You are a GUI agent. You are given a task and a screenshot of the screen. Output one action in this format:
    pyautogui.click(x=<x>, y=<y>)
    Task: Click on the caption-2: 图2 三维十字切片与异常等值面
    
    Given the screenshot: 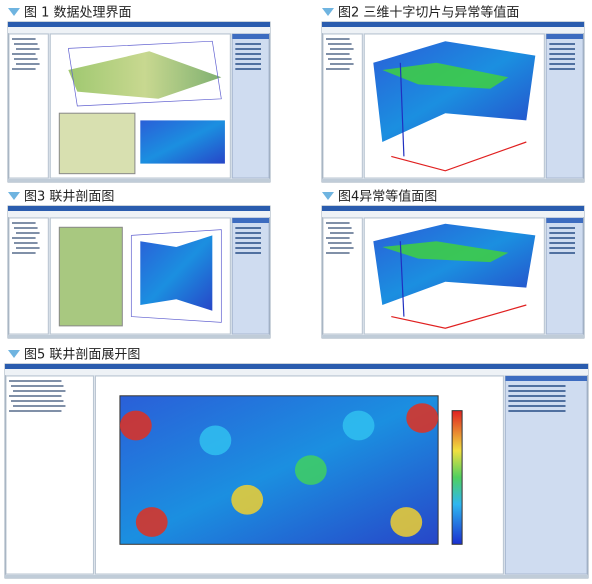 What is the action you would take?
    pyautogui.click(x=420, y=13)
    